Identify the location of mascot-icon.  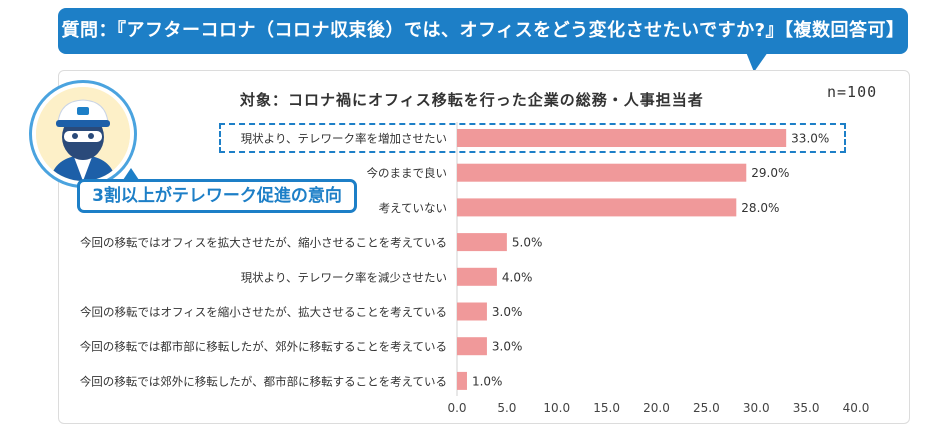
(83, 134).